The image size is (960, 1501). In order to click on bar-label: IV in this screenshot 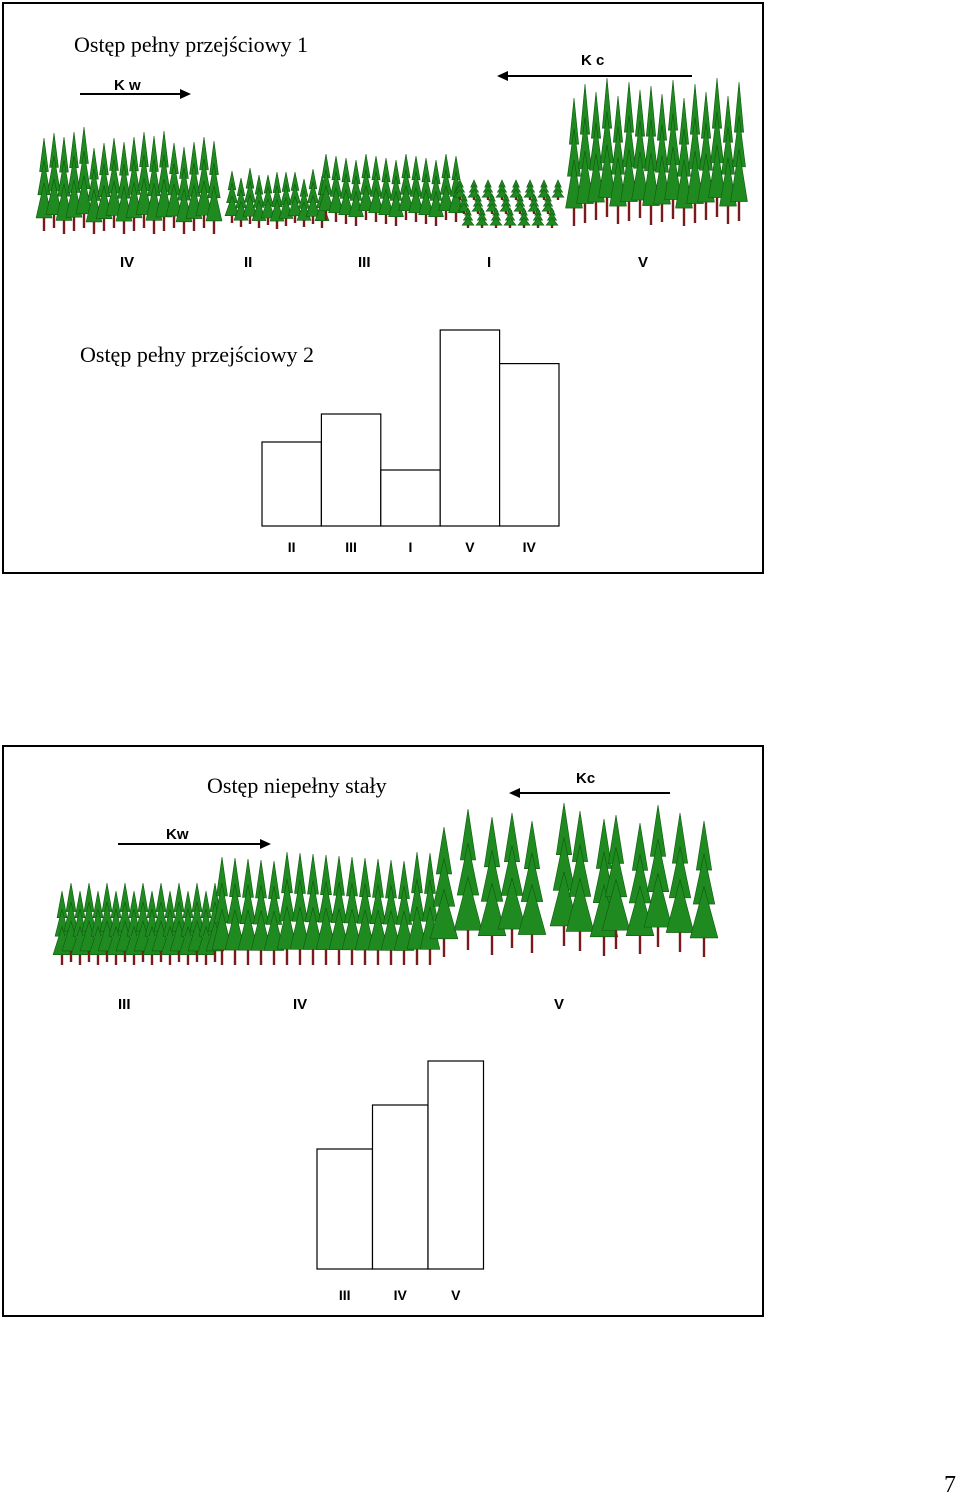, I will do `click(401, 1295)`.